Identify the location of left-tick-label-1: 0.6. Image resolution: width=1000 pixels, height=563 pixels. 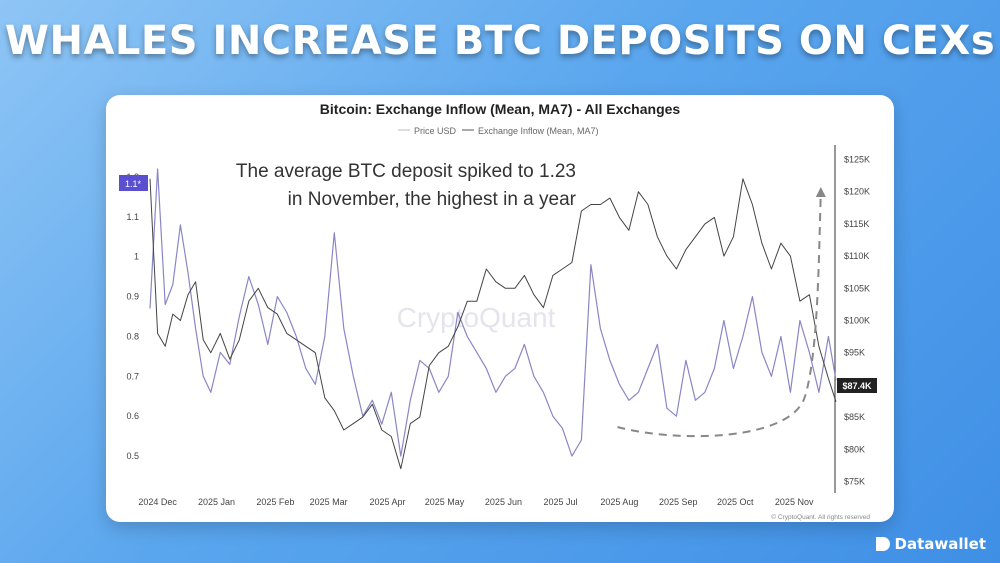
(132, 416).